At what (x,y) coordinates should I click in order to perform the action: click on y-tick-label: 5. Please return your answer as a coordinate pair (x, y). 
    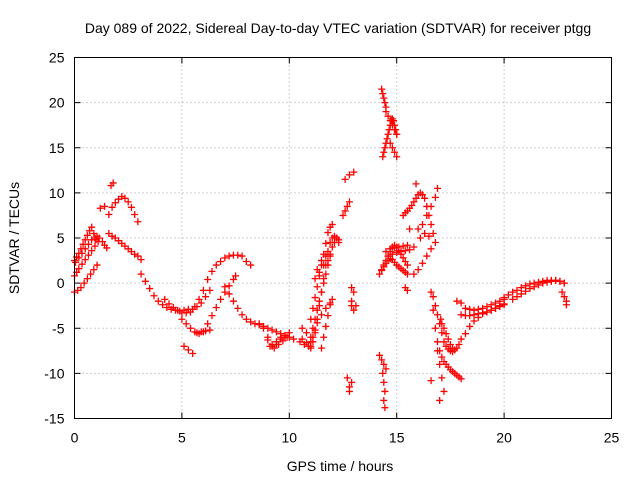
    Looking at the image, I should click on (61, 238).